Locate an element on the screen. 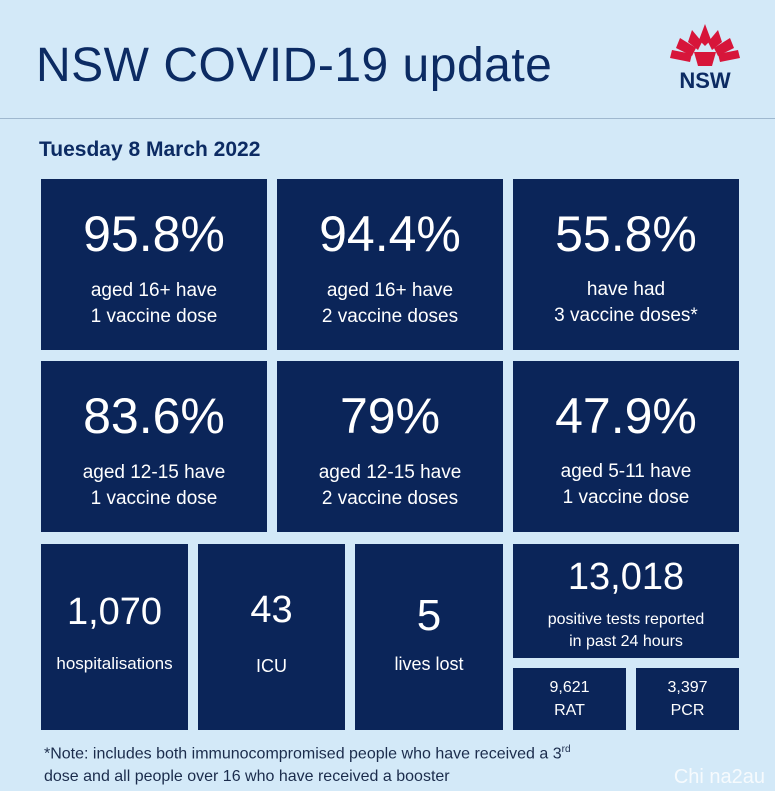  stat-tile: 94.4% aged 16+ have 2 vaccine doses is located at coordinates (390, 264).